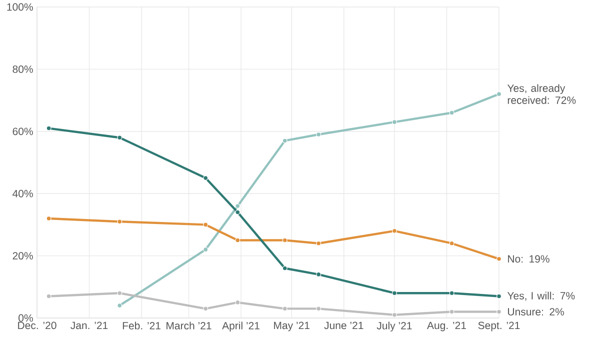  Describe the element at coordinates (20, 7) in the screenshot. I see `y-tick-label: 100%` at that location.